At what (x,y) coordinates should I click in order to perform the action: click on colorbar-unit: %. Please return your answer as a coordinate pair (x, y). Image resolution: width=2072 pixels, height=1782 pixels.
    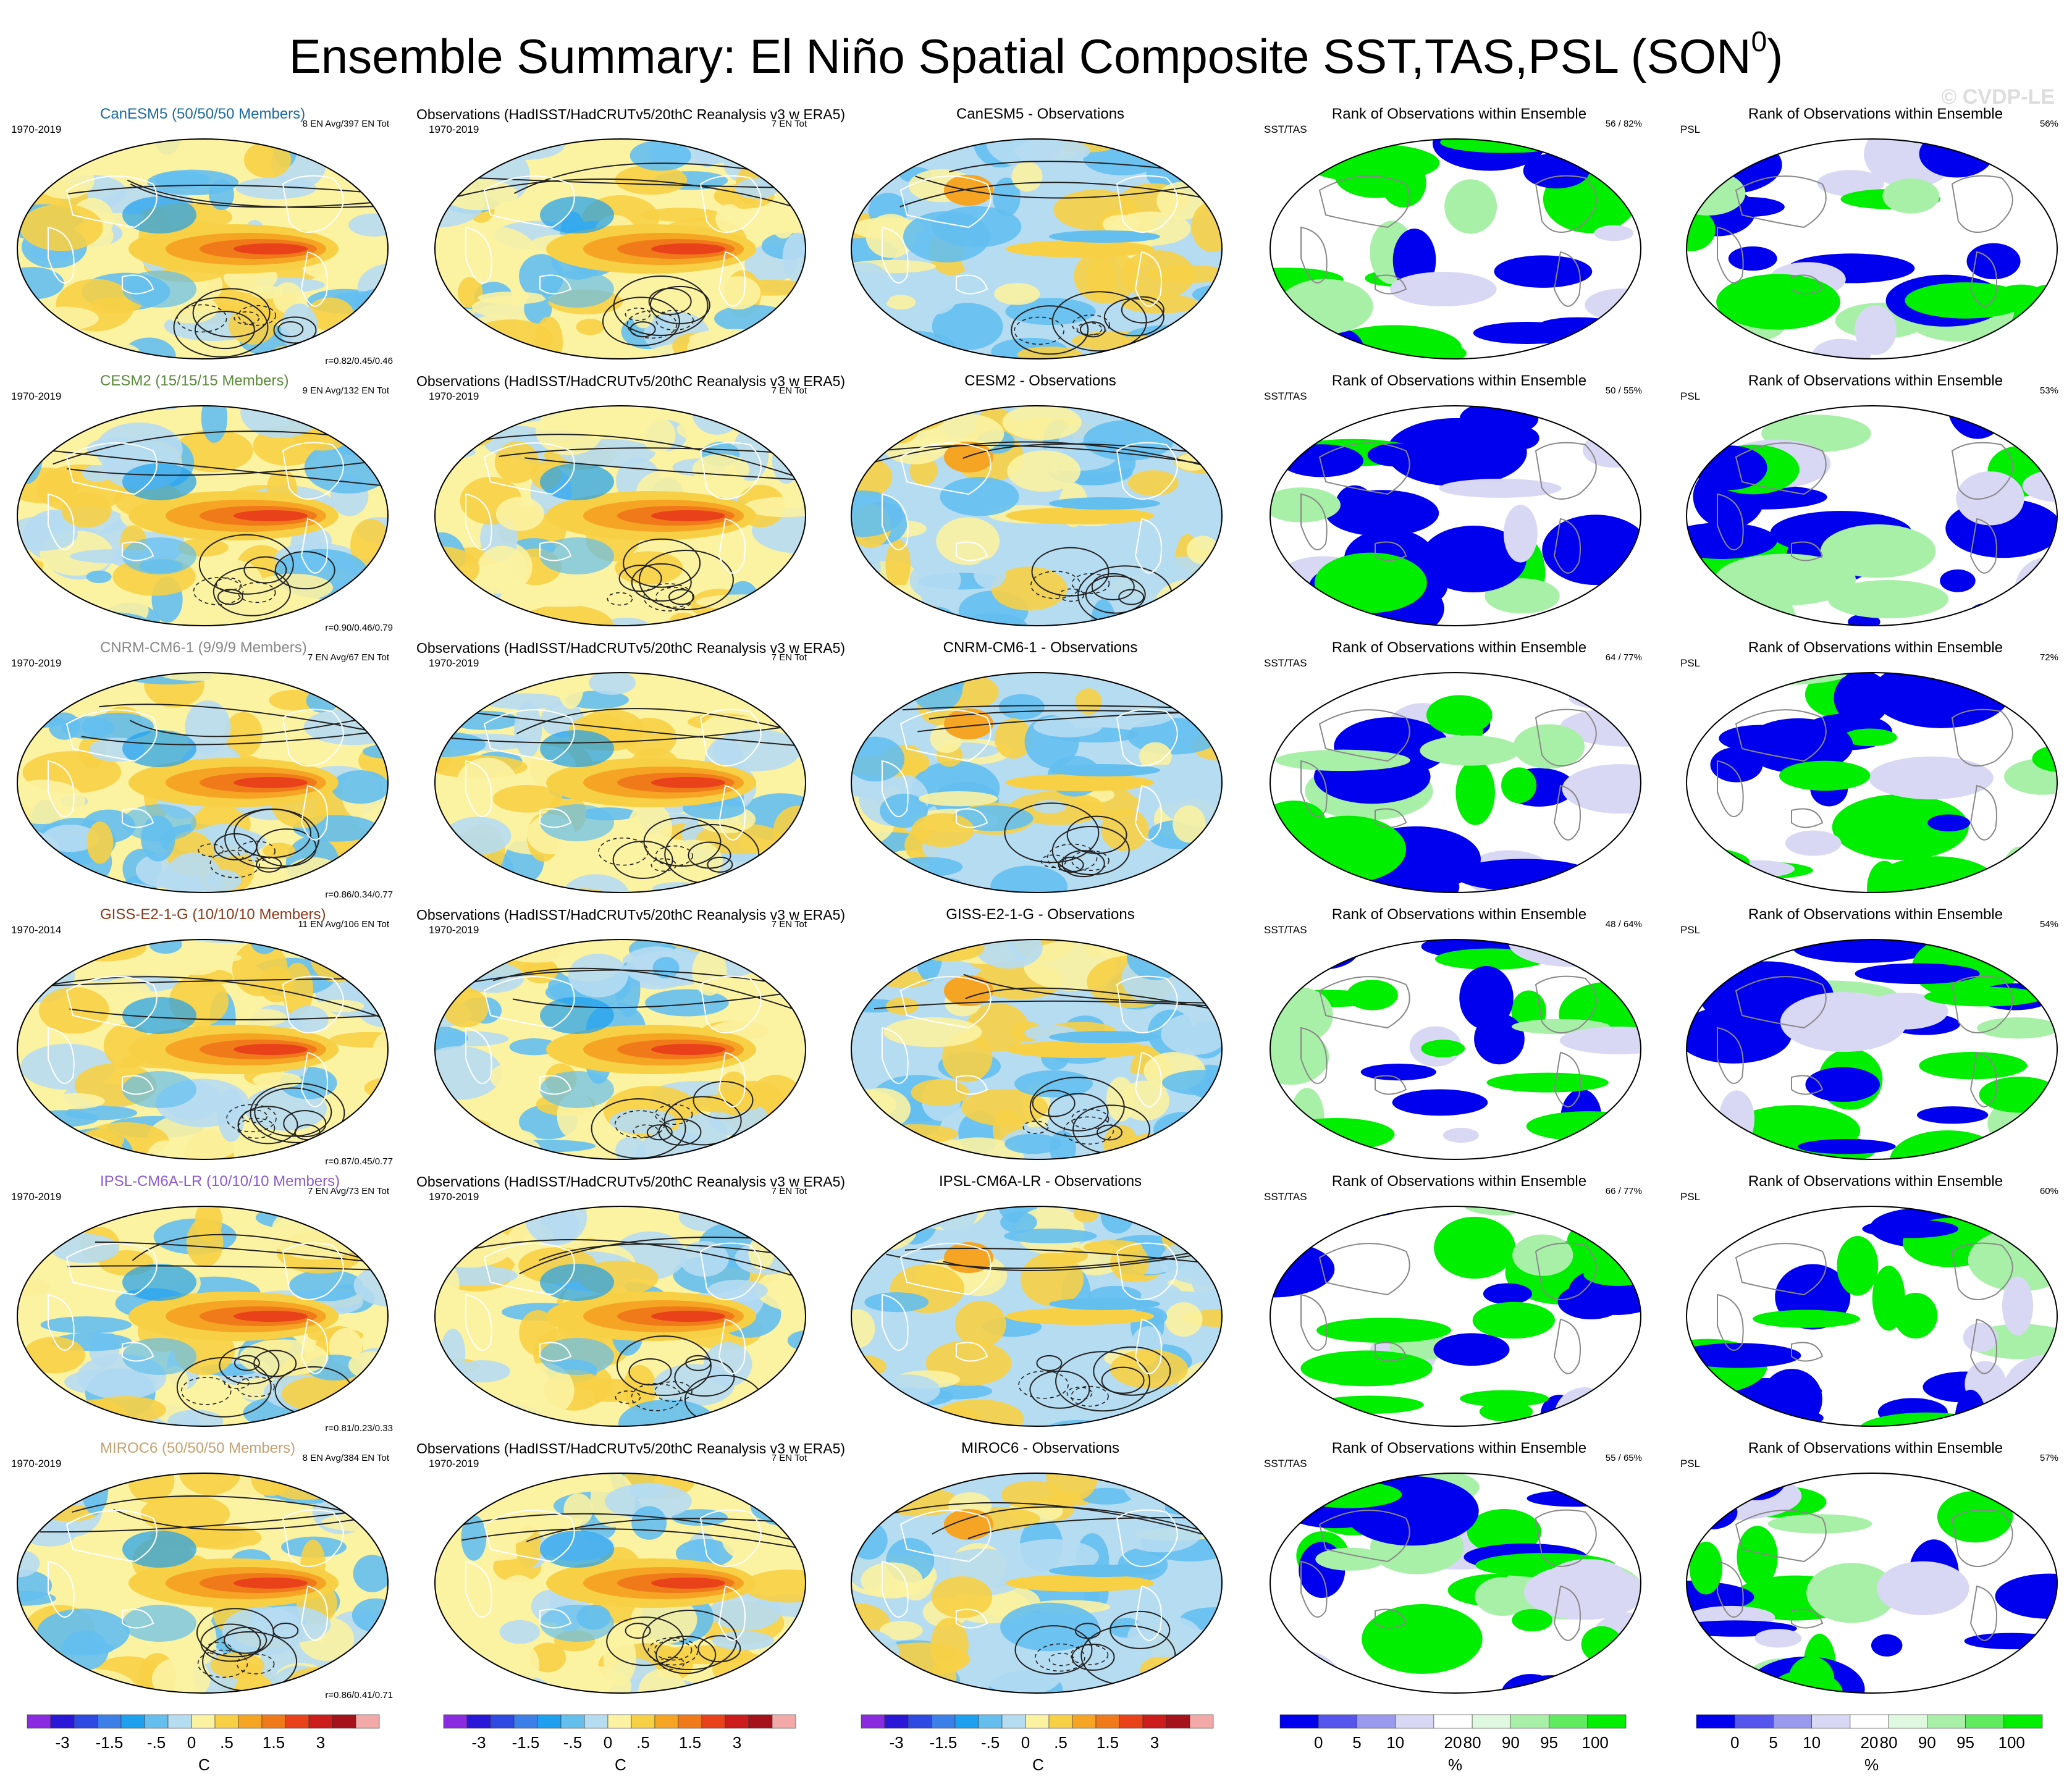
    Looking at the image, I should click on (1871, 1764).